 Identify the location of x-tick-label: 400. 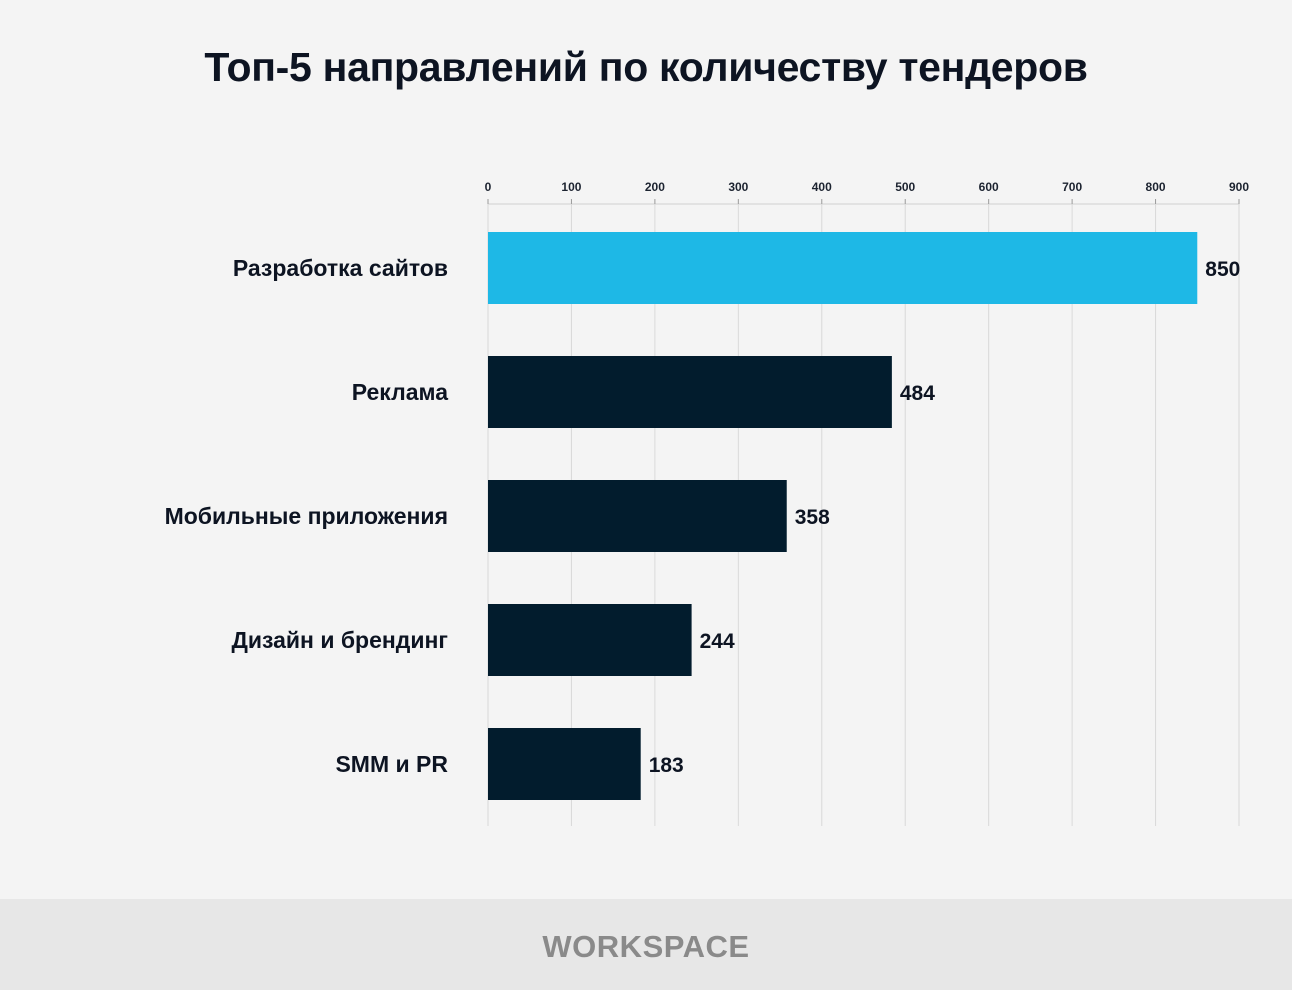
(822, 187).